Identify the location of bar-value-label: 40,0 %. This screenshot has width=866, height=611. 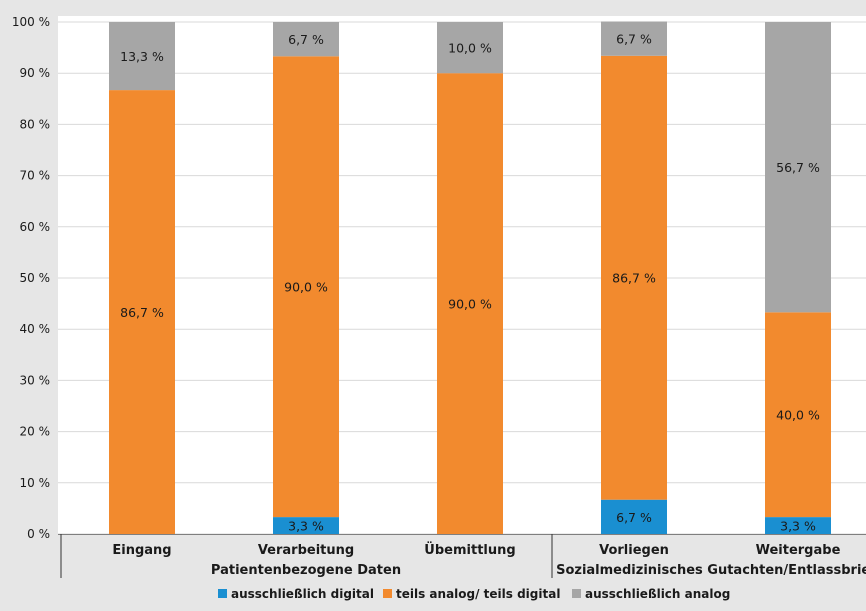
(798, 415).